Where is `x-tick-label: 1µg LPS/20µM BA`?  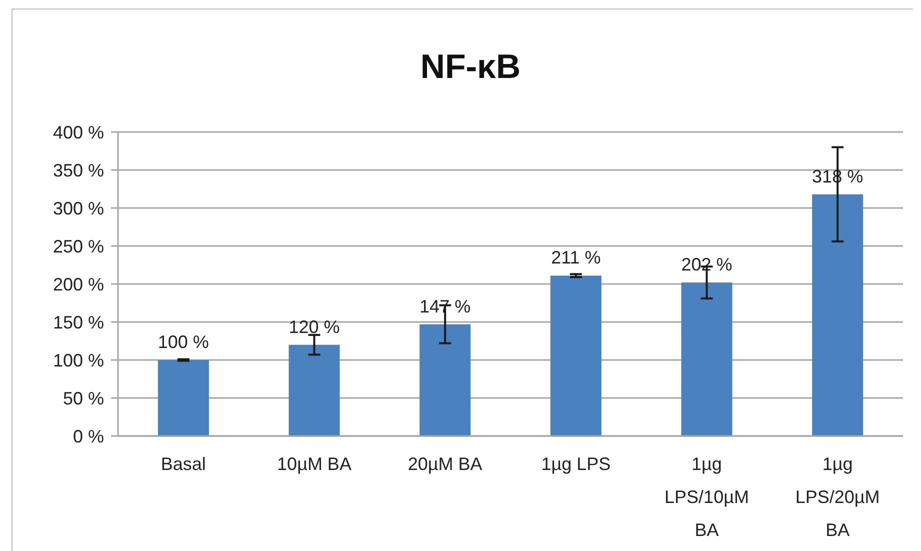 x-tick-label: 1µg LPS/20µM BA is located at coordinates (837, 497).